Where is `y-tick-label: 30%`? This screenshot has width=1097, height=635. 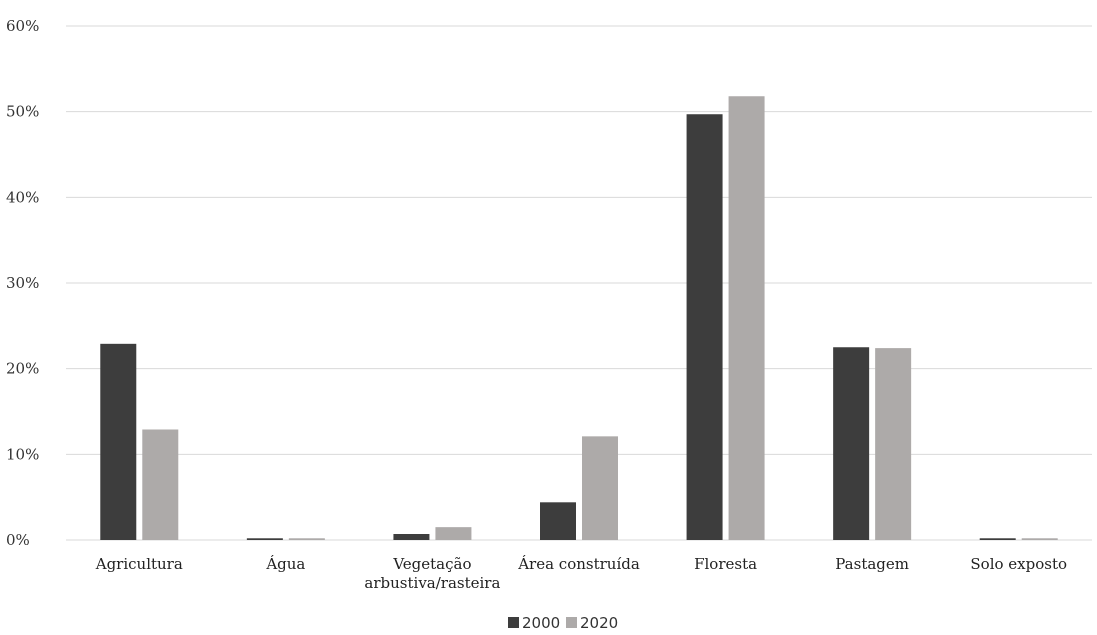 y-tick-label: 30% is located at coordinates (22, 283).